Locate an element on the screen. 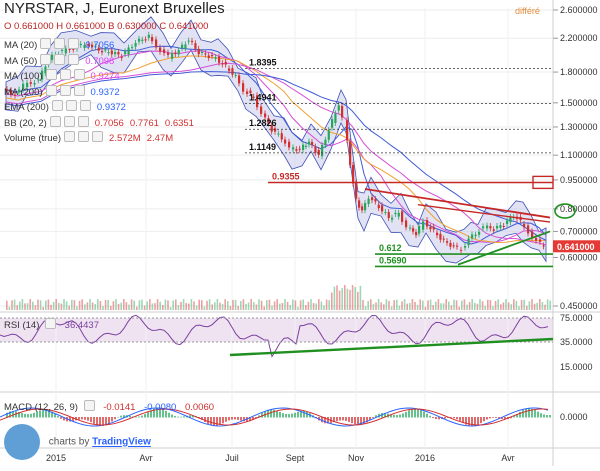 Image resolution: width=600 pixels, height=471 pixels. indicator-row: MA (100) 0.9274 is located at coordinates (62, 75).